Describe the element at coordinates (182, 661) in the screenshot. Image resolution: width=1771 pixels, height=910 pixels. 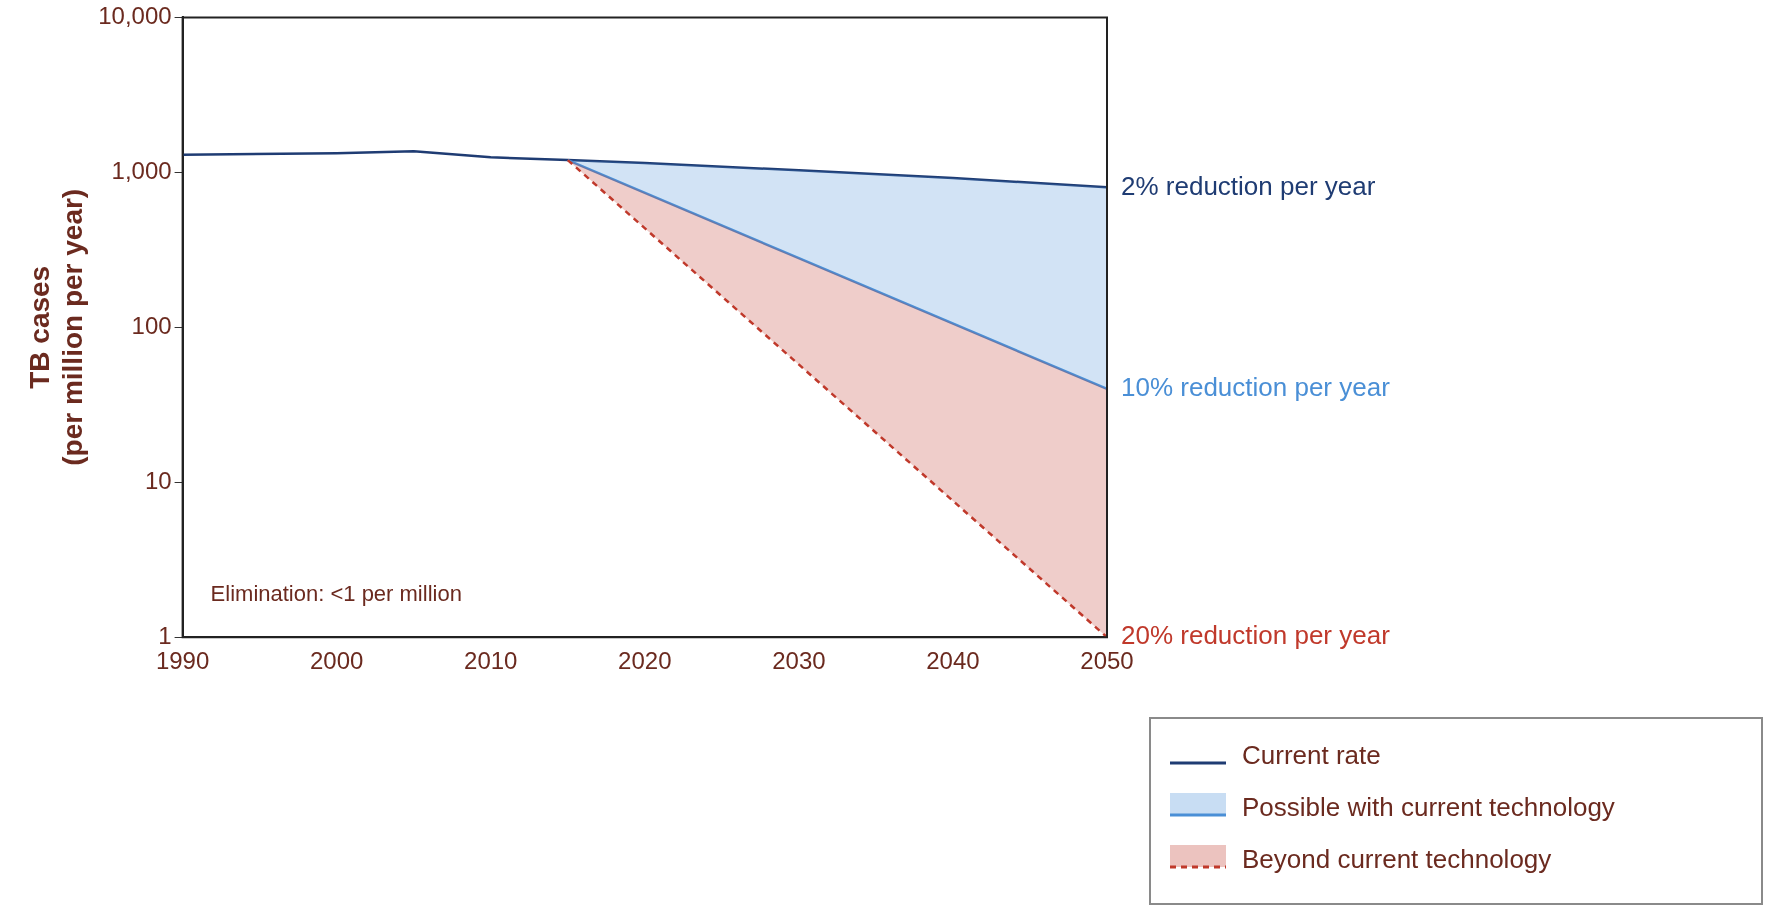
I see `x-tick-label: 1990` at that location.